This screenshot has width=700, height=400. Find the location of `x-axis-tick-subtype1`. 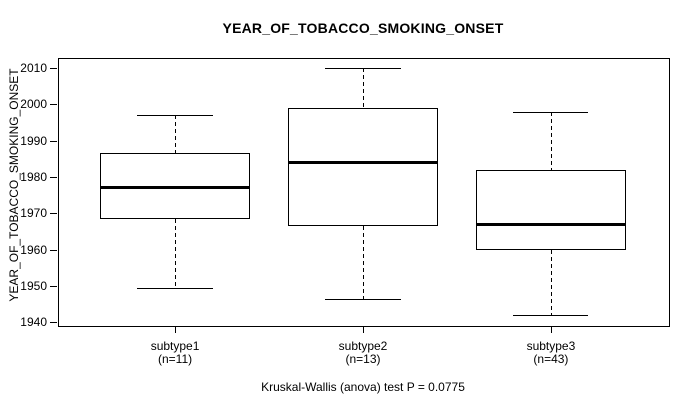

x-axis-tick-subtype1 is located at coordinates (176, 329).